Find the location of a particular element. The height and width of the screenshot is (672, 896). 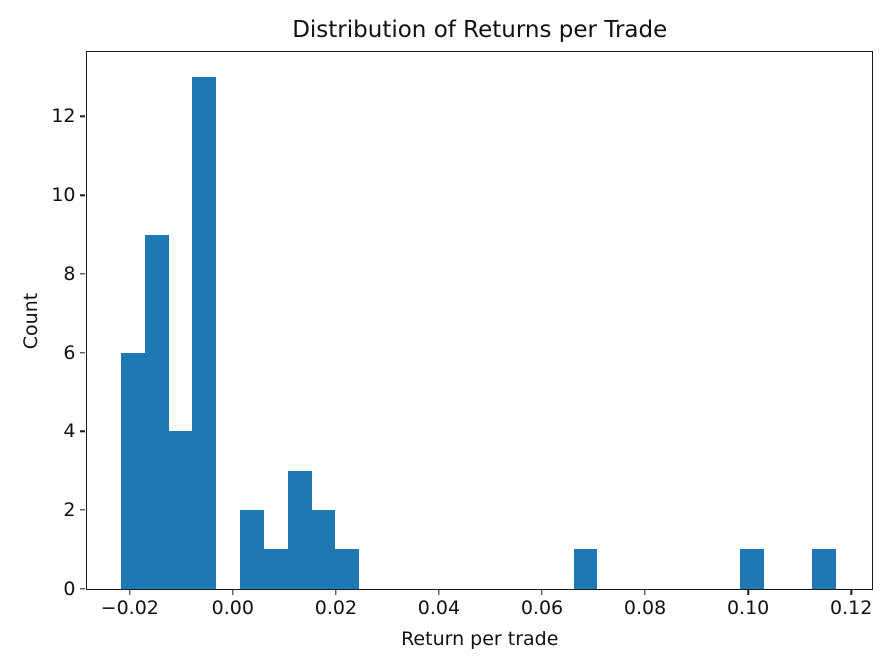

y-tick-label: 6 is located at coordinates (69, 352).